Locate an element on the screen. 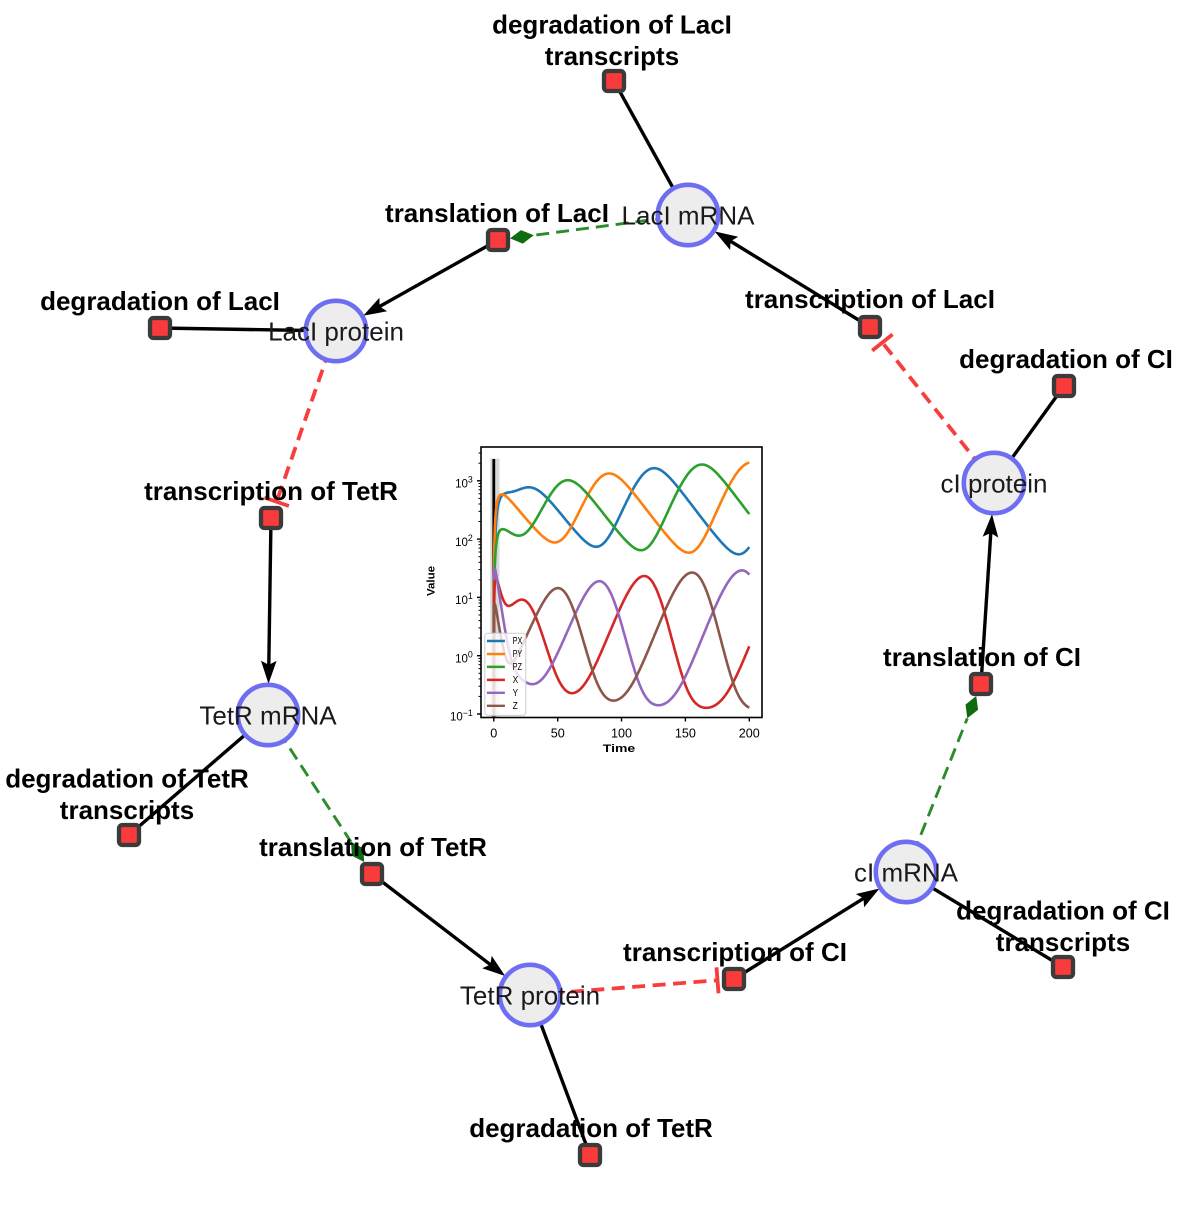 This screenshot has width=1189, height=1205. svg-text: 0 is located at coordinates (493, 733).